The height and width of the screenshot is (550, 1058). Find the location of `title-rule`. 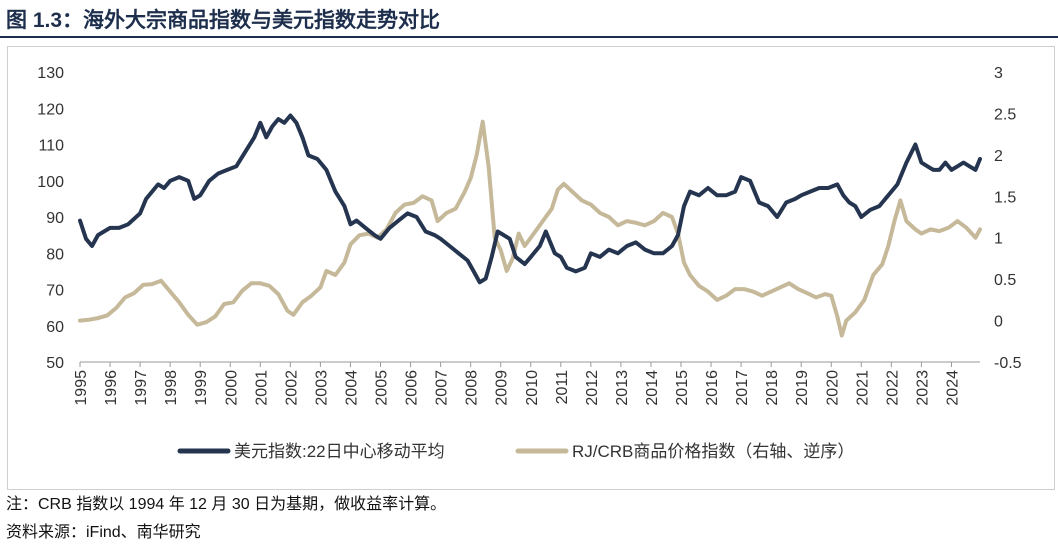

title-rule is located at coordinates (529, 37).